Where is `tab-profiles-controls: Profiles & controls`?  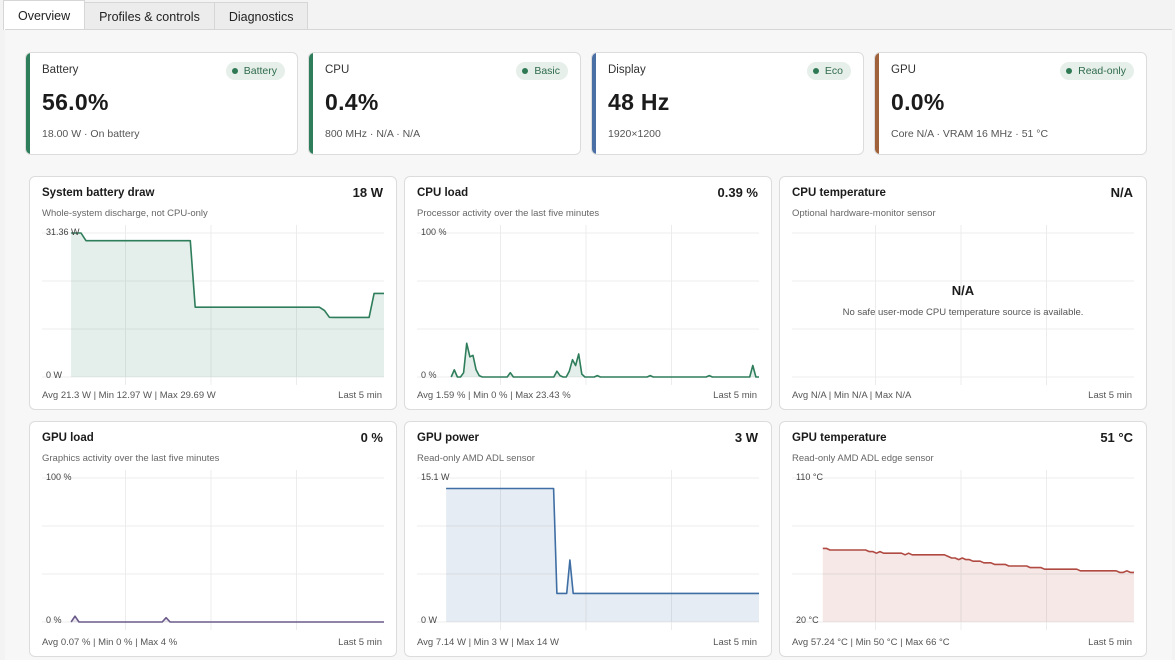
tab-profiles-controls: Profiles & controls is located at coordinates (150, 16).